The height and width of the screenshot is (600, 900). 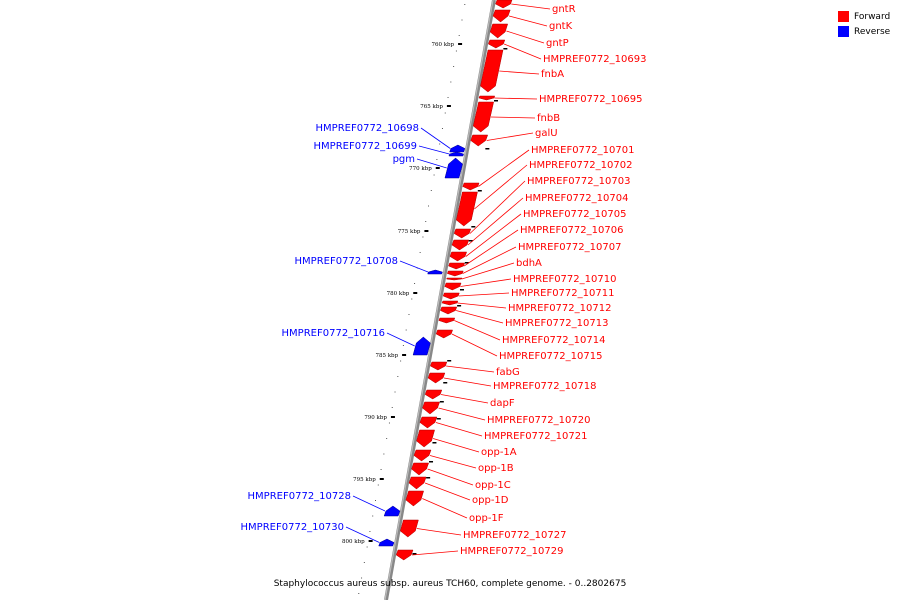 What do you see at coordinates (538, 420) in the screenshot?
I see `forward-gene-label: HMPREF0772_10720` at bounding box center [538, 420].